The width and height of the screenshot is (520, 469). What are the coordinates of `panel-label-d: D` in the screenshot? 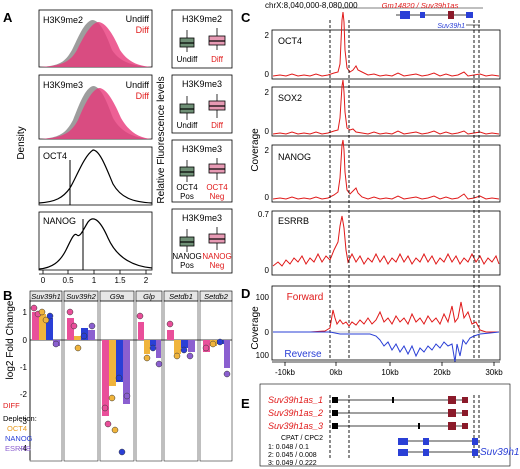 It's located at (245, 293).